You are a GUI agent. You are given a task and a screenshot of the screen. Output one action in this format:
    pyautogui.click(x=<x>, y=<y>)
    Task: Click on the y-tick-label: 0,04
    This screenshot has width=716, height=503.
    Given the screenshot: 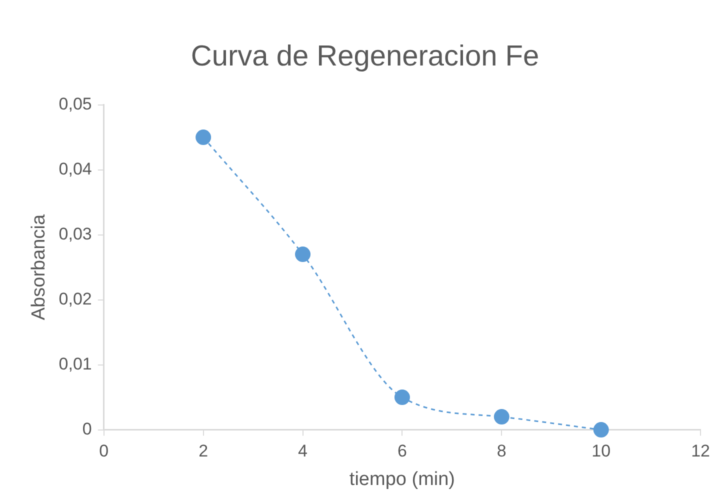 What is the action you would take?
    pyautogui.click(x=75, y=168)
    